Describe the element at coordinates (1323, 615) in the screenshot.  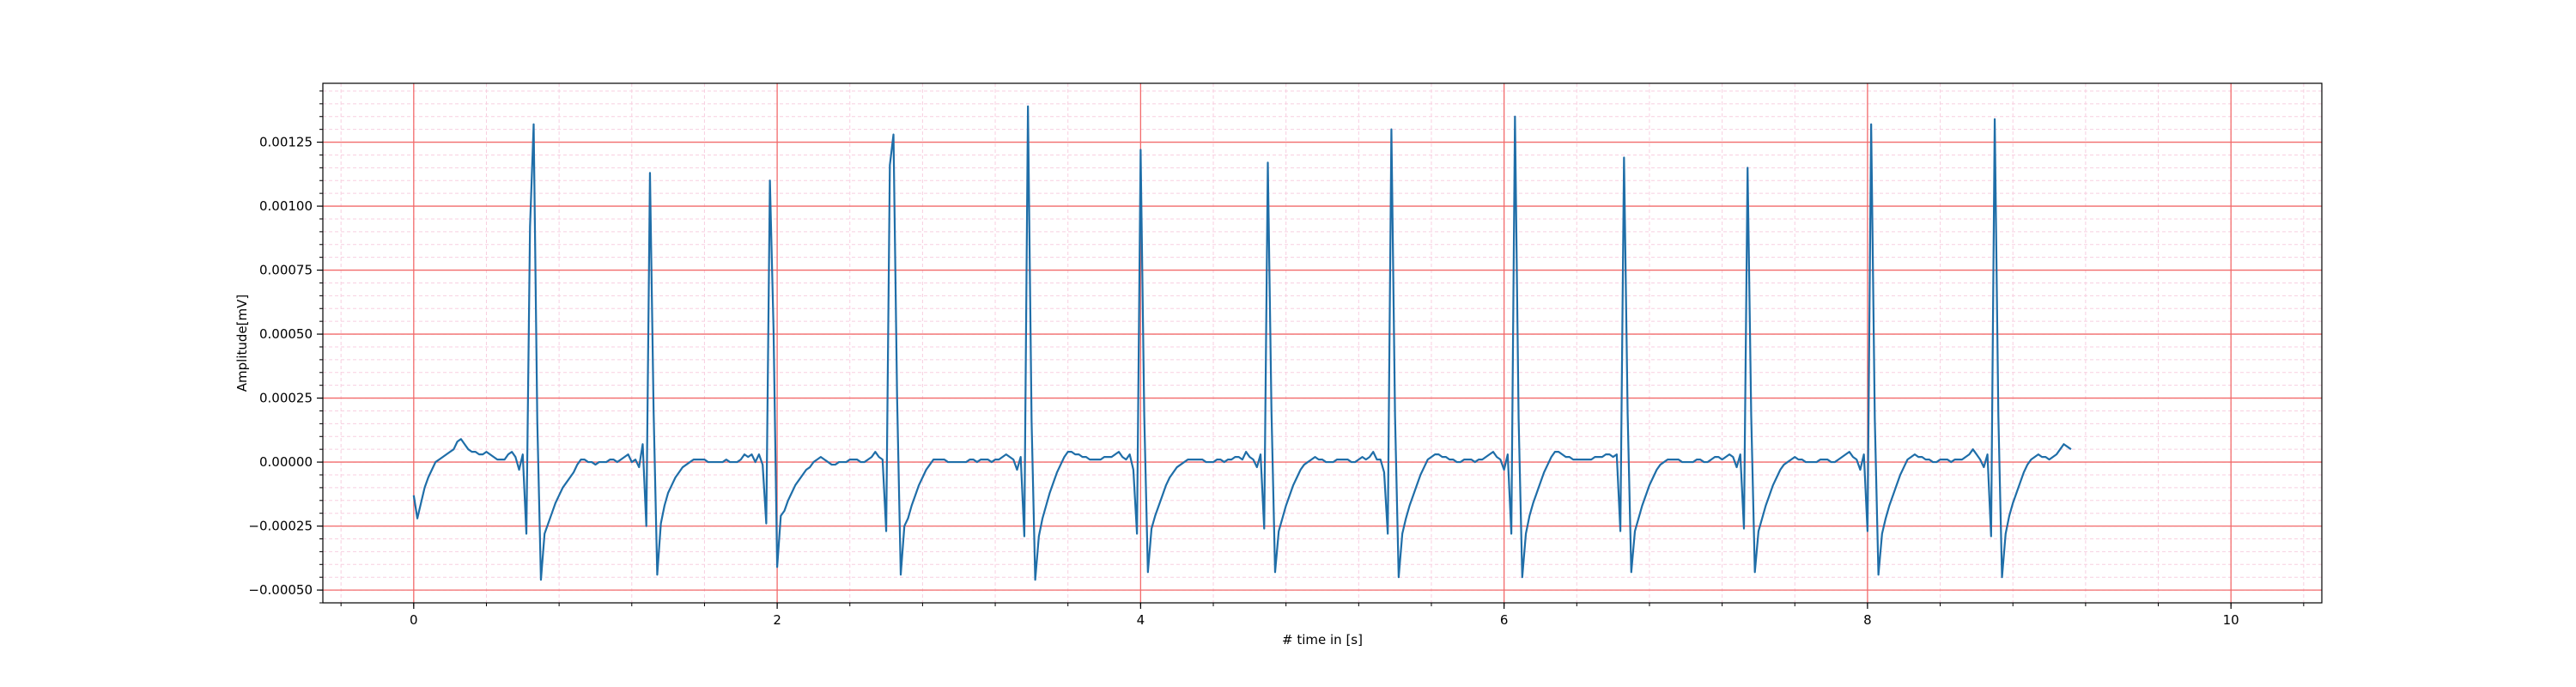
I see `x-axis-ticks: 0 2 4 6 8 10` at that location.